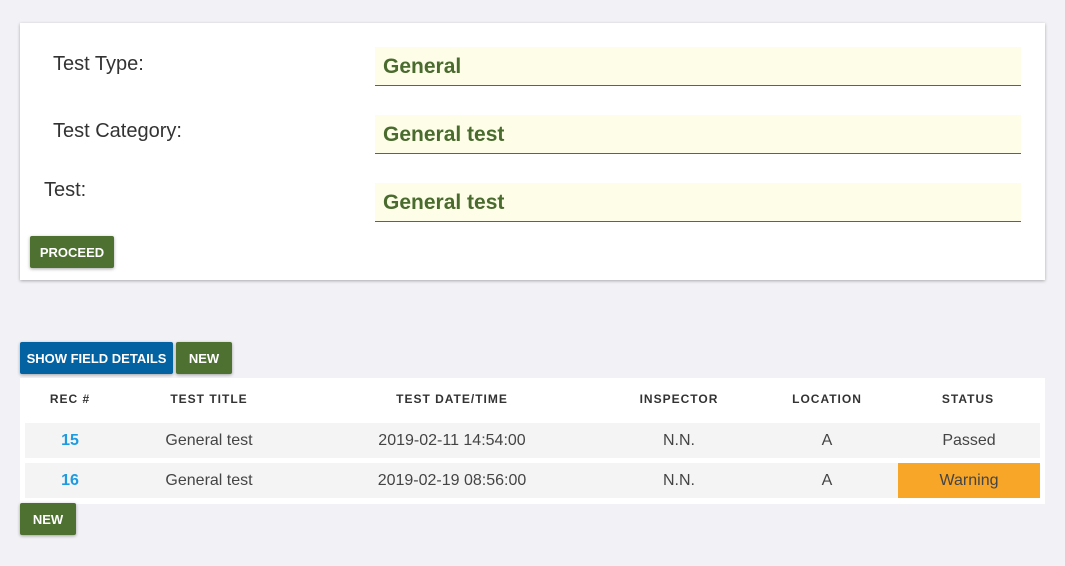 This screenshot has height=566, width=1065. I want to click on column-header-status: STATUS, so click(968, 399).